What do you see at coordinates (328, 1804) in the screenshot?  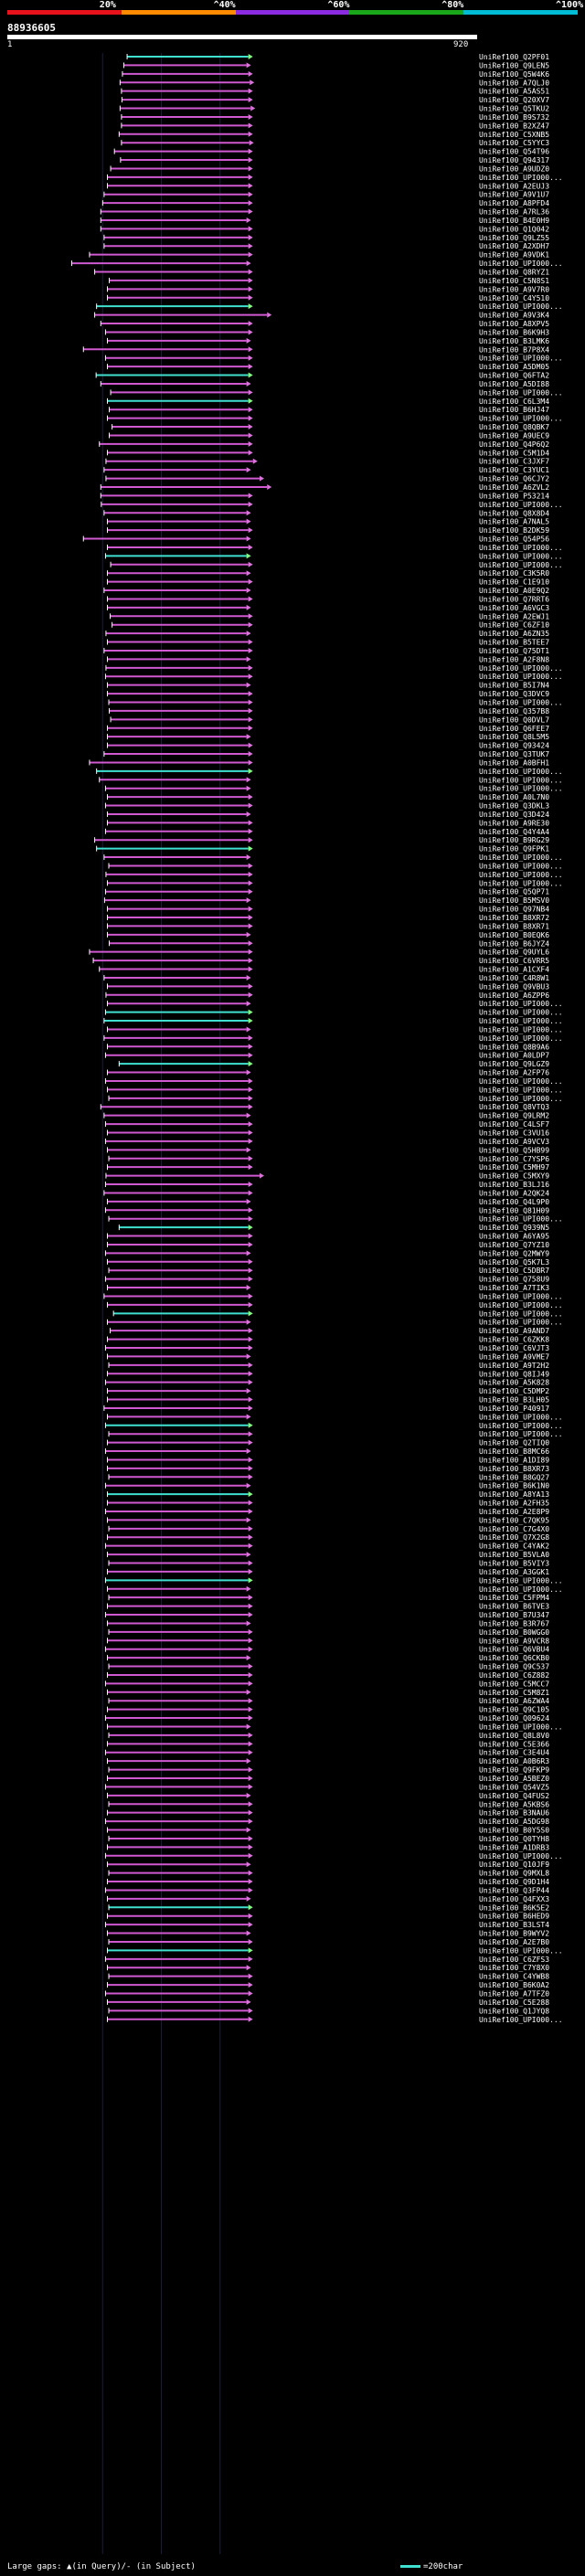 I see `hit-row: UniRef100_A5KBS6` at bounding box center [328, 1804].